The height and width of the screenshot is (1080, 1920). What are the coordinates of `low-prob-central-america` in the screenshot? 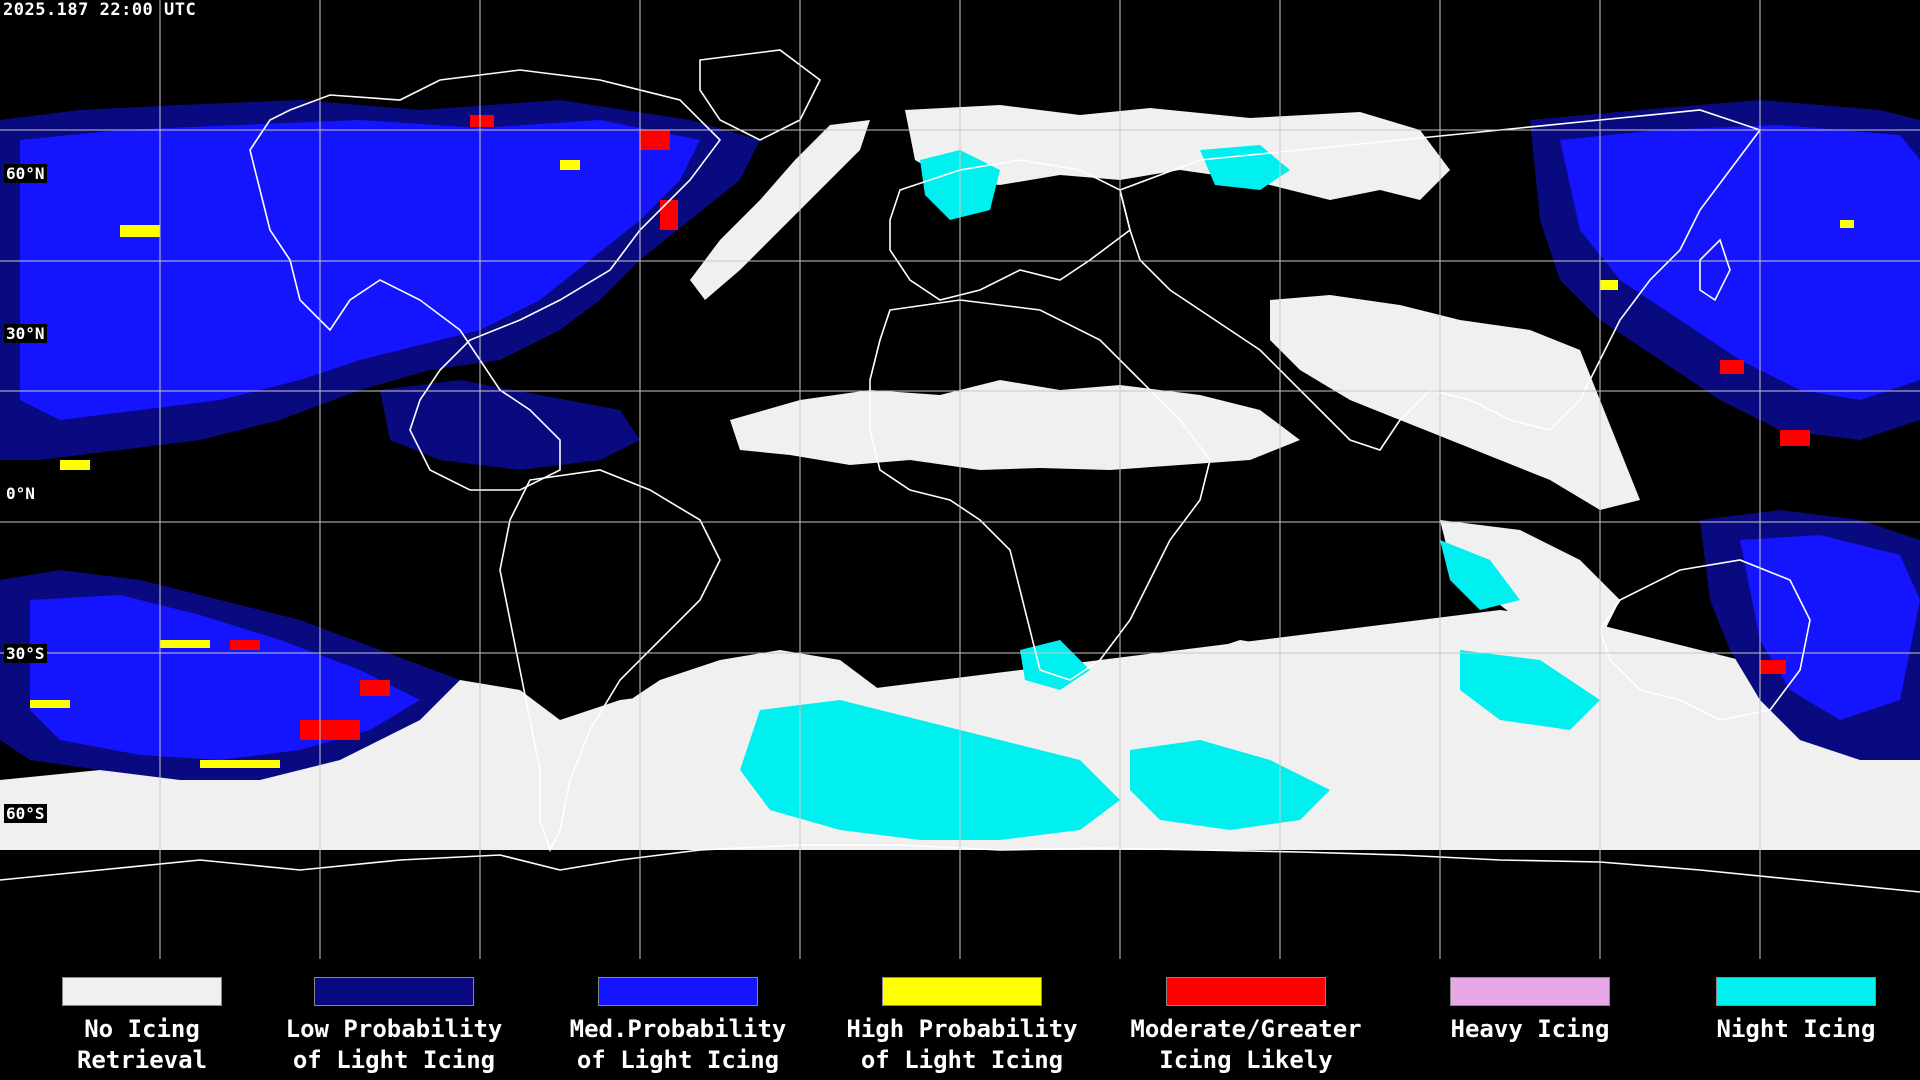 It's located at (510, 425).